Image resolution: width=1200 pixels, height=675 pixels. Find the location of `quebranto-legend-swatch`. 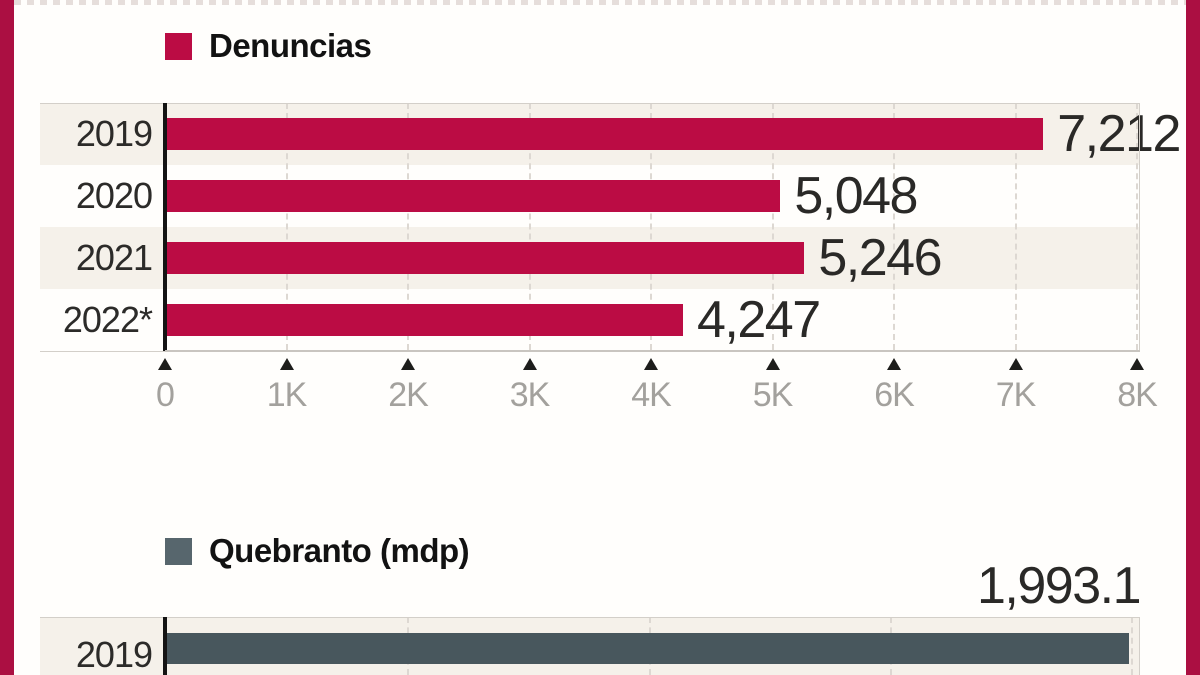

quebranto-legend-swatch is located at coordinates (178, 551).